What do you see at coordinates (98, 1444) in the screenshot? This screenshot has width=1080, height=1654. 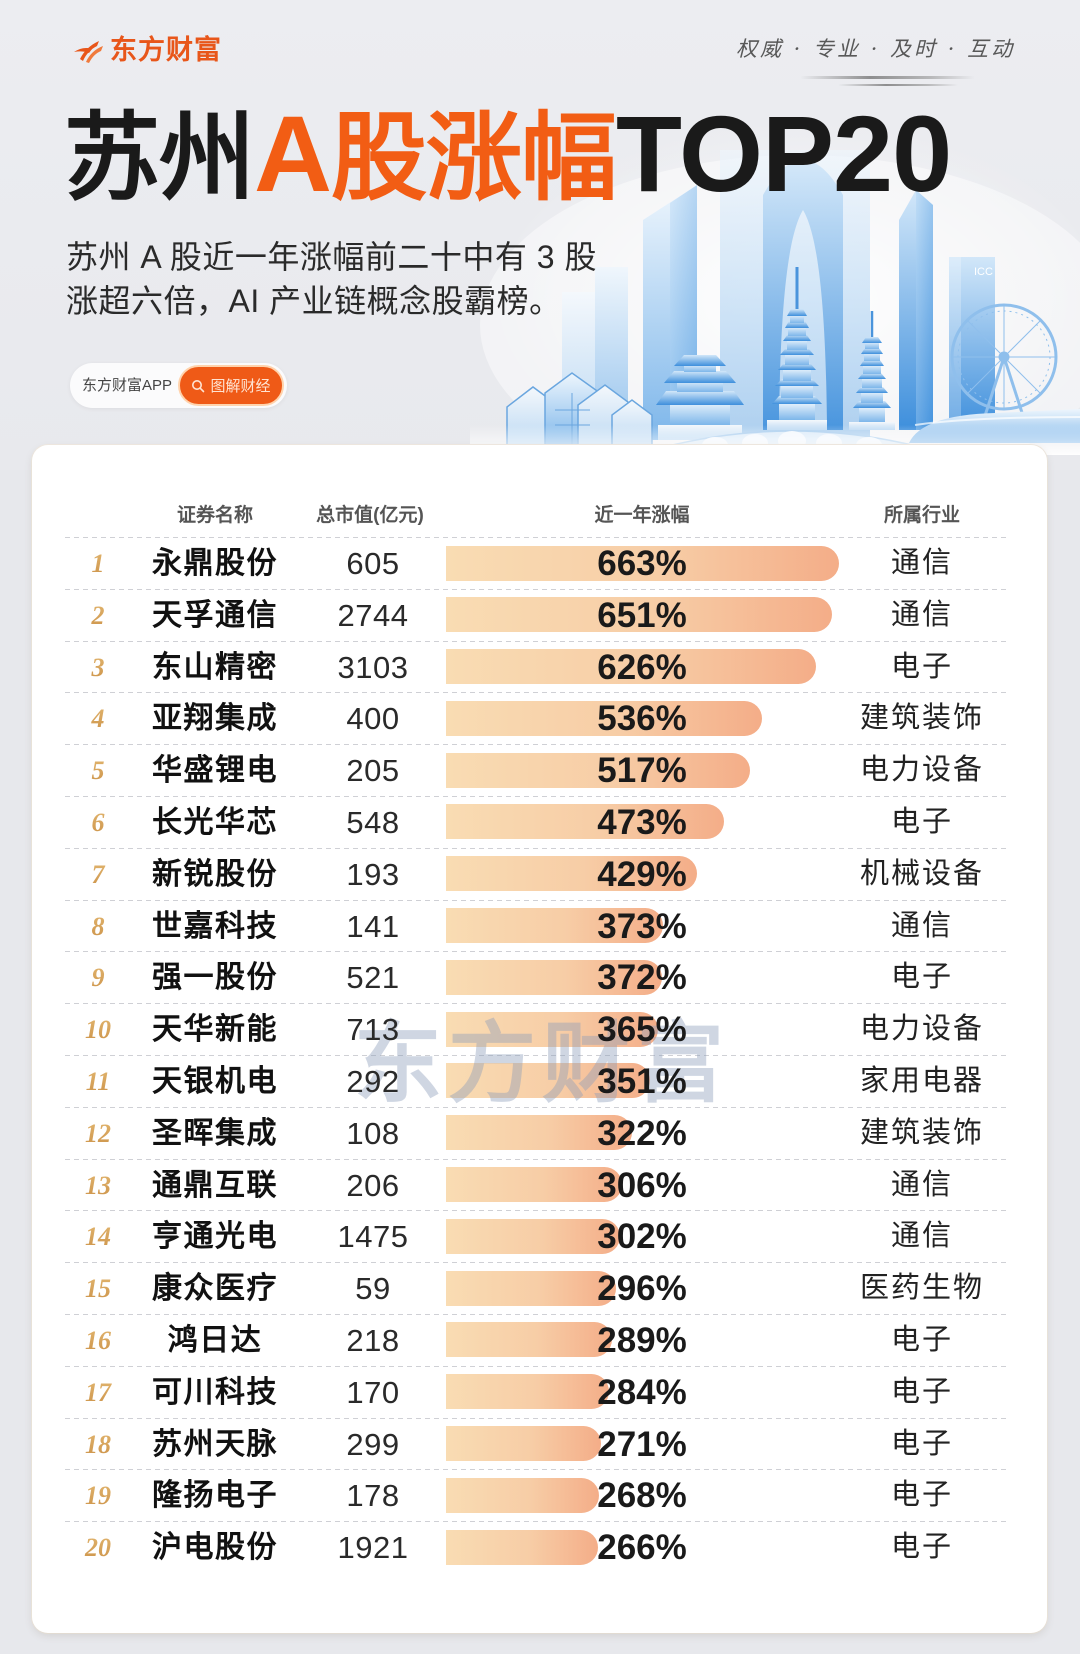 I see `rank-number: 18` at bounding box center [98, 1444].